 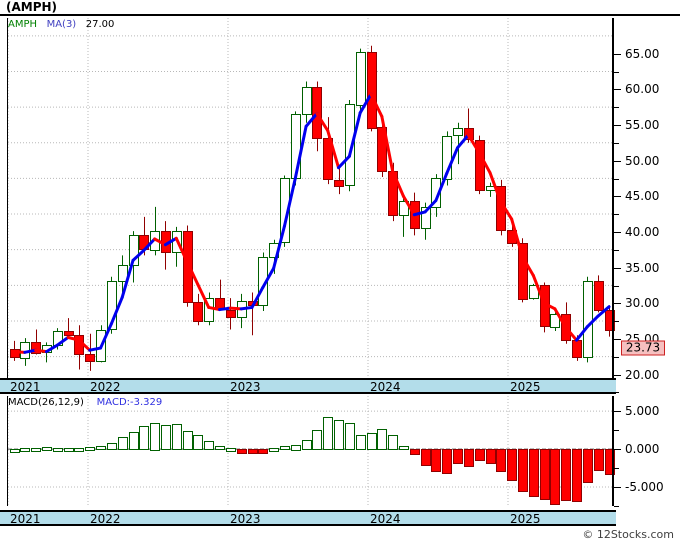 What do you see at coordinates (617, 412) in the screenshot?
I see `macd-tick-mark` at bounding box center [617, 412].